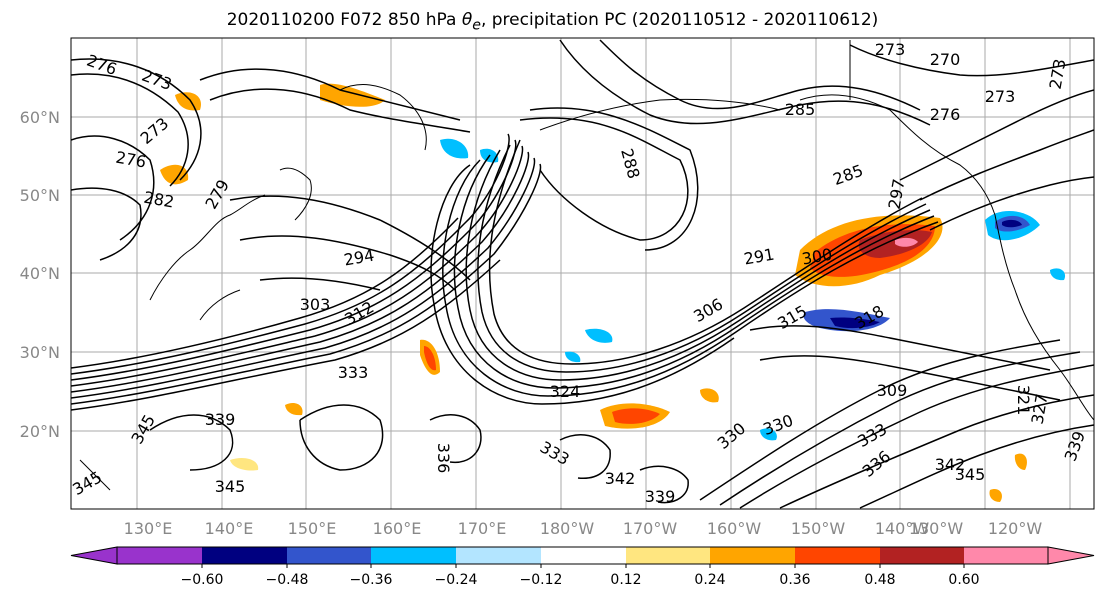 This screenshot has width=1105, height=603. I want to click on colorbar-tick-label: 0.12, so click(625, 580).